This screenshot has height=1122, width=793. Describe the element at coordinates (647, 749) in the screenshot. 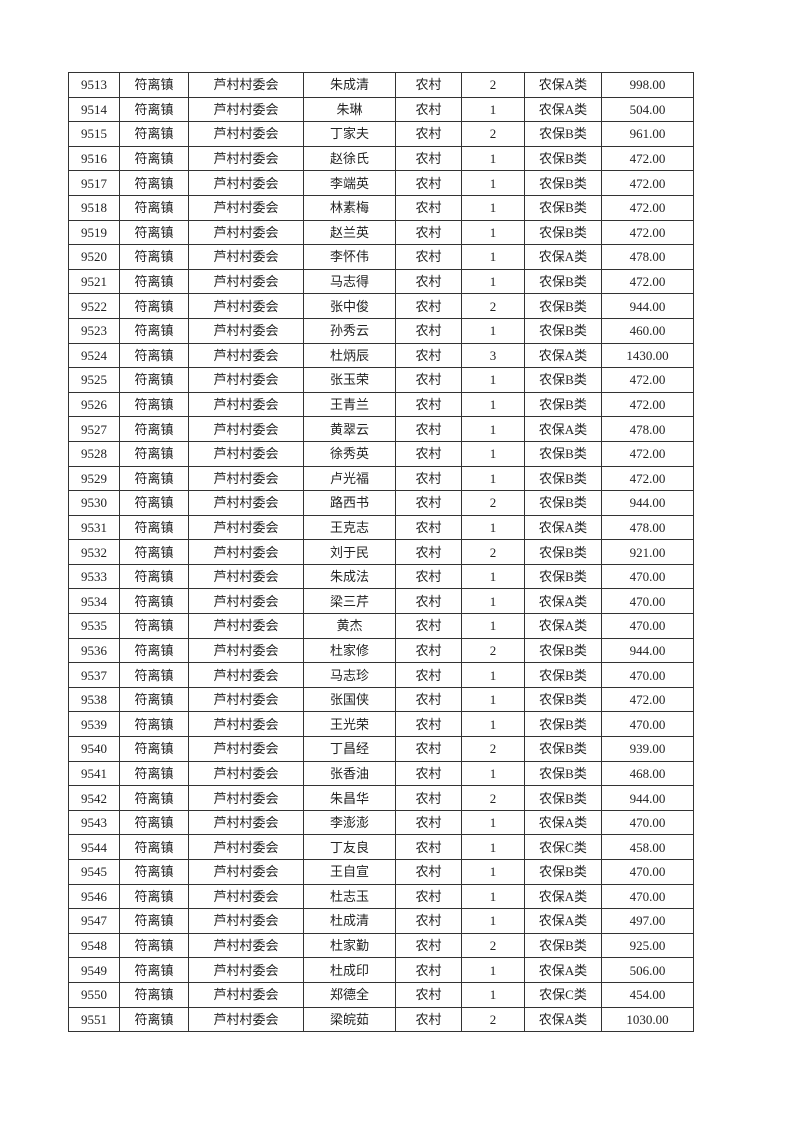

I see `amount-cell: 939.00` at that location.